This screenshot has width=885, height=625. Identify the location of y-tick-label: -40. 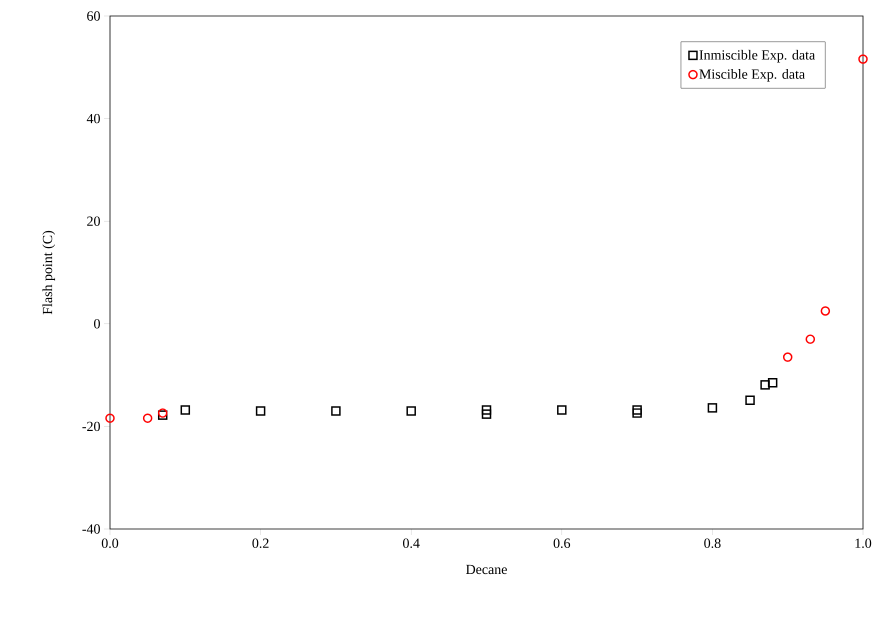
(91, 529).